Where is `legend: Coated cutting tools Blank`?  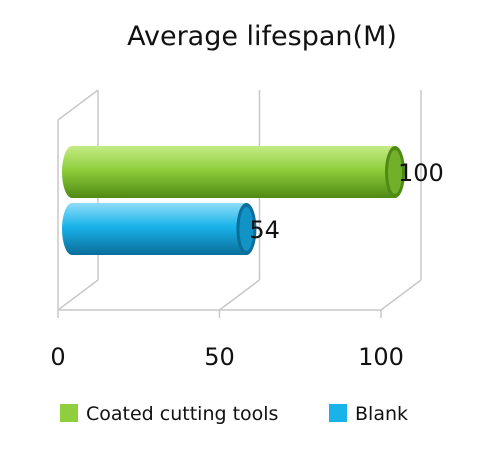
legend: Coated cutting tools Blank is located at coordinates (234, 414).